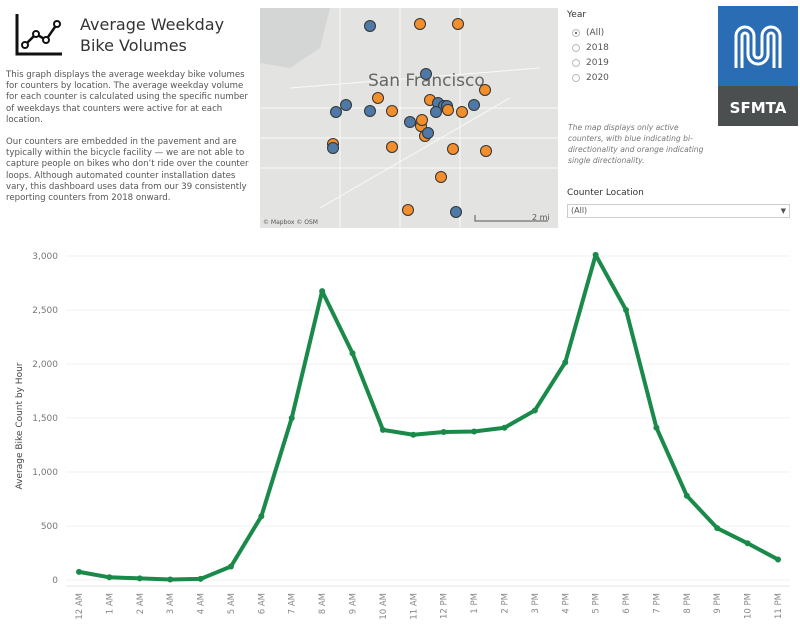 This screenshot has width=800, height=640. I want to click on option-label: (All), so click(595, 33).